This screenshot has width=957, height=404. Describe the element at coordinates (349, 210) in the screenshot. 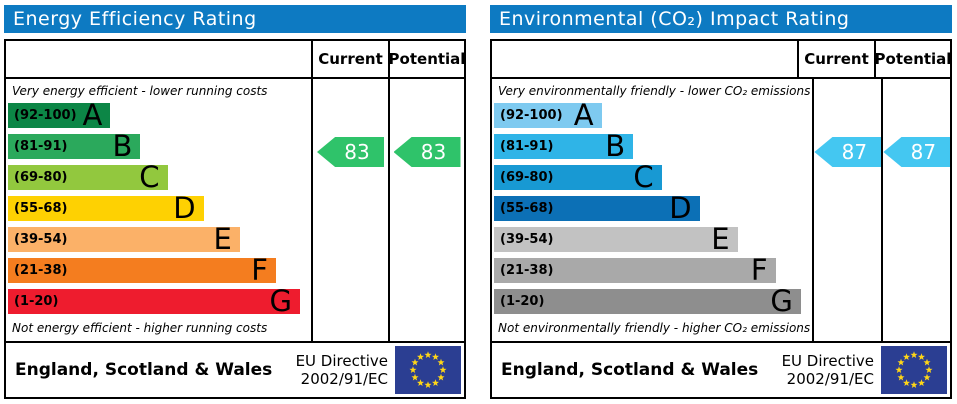

I see `current-value-column: 83` at that location.